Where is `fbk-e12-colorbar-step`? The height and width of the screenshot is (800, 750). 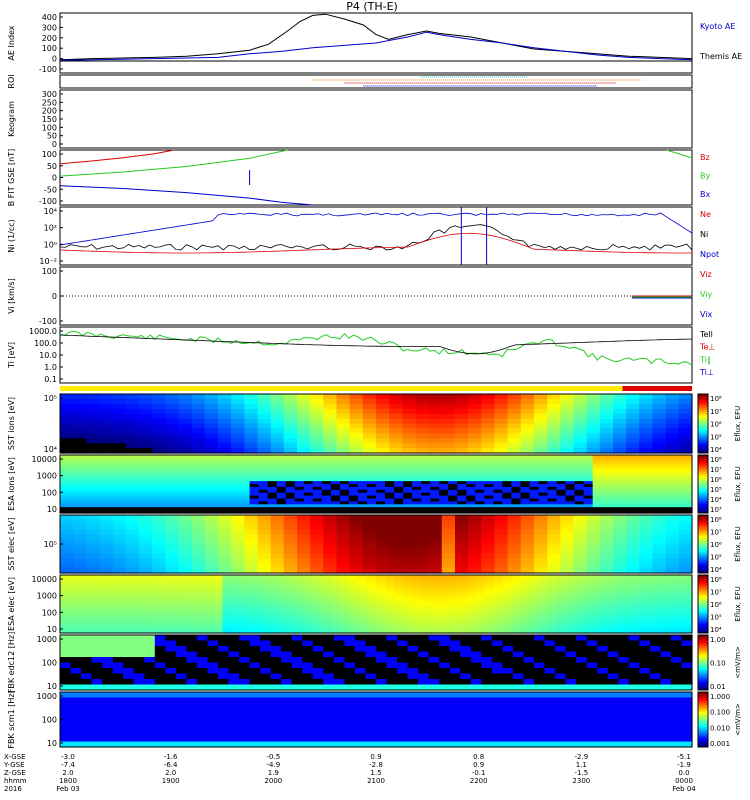
fbk-e12-colorbar-step is located at coordinates (703, 674).